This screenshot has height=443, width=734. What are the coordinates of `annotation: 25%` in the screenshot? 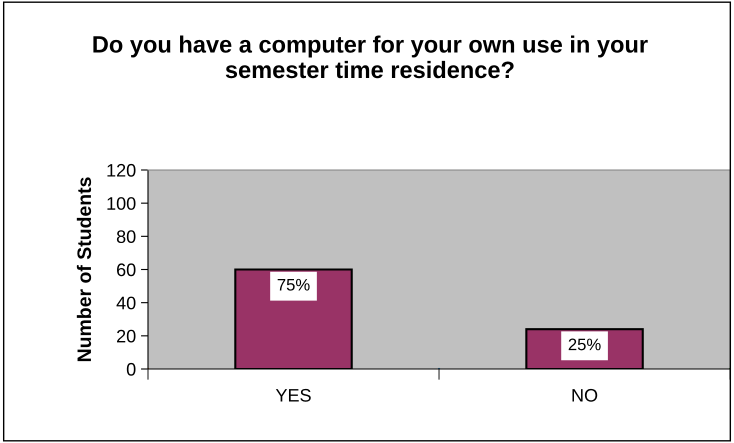 It's located at (584, 344).